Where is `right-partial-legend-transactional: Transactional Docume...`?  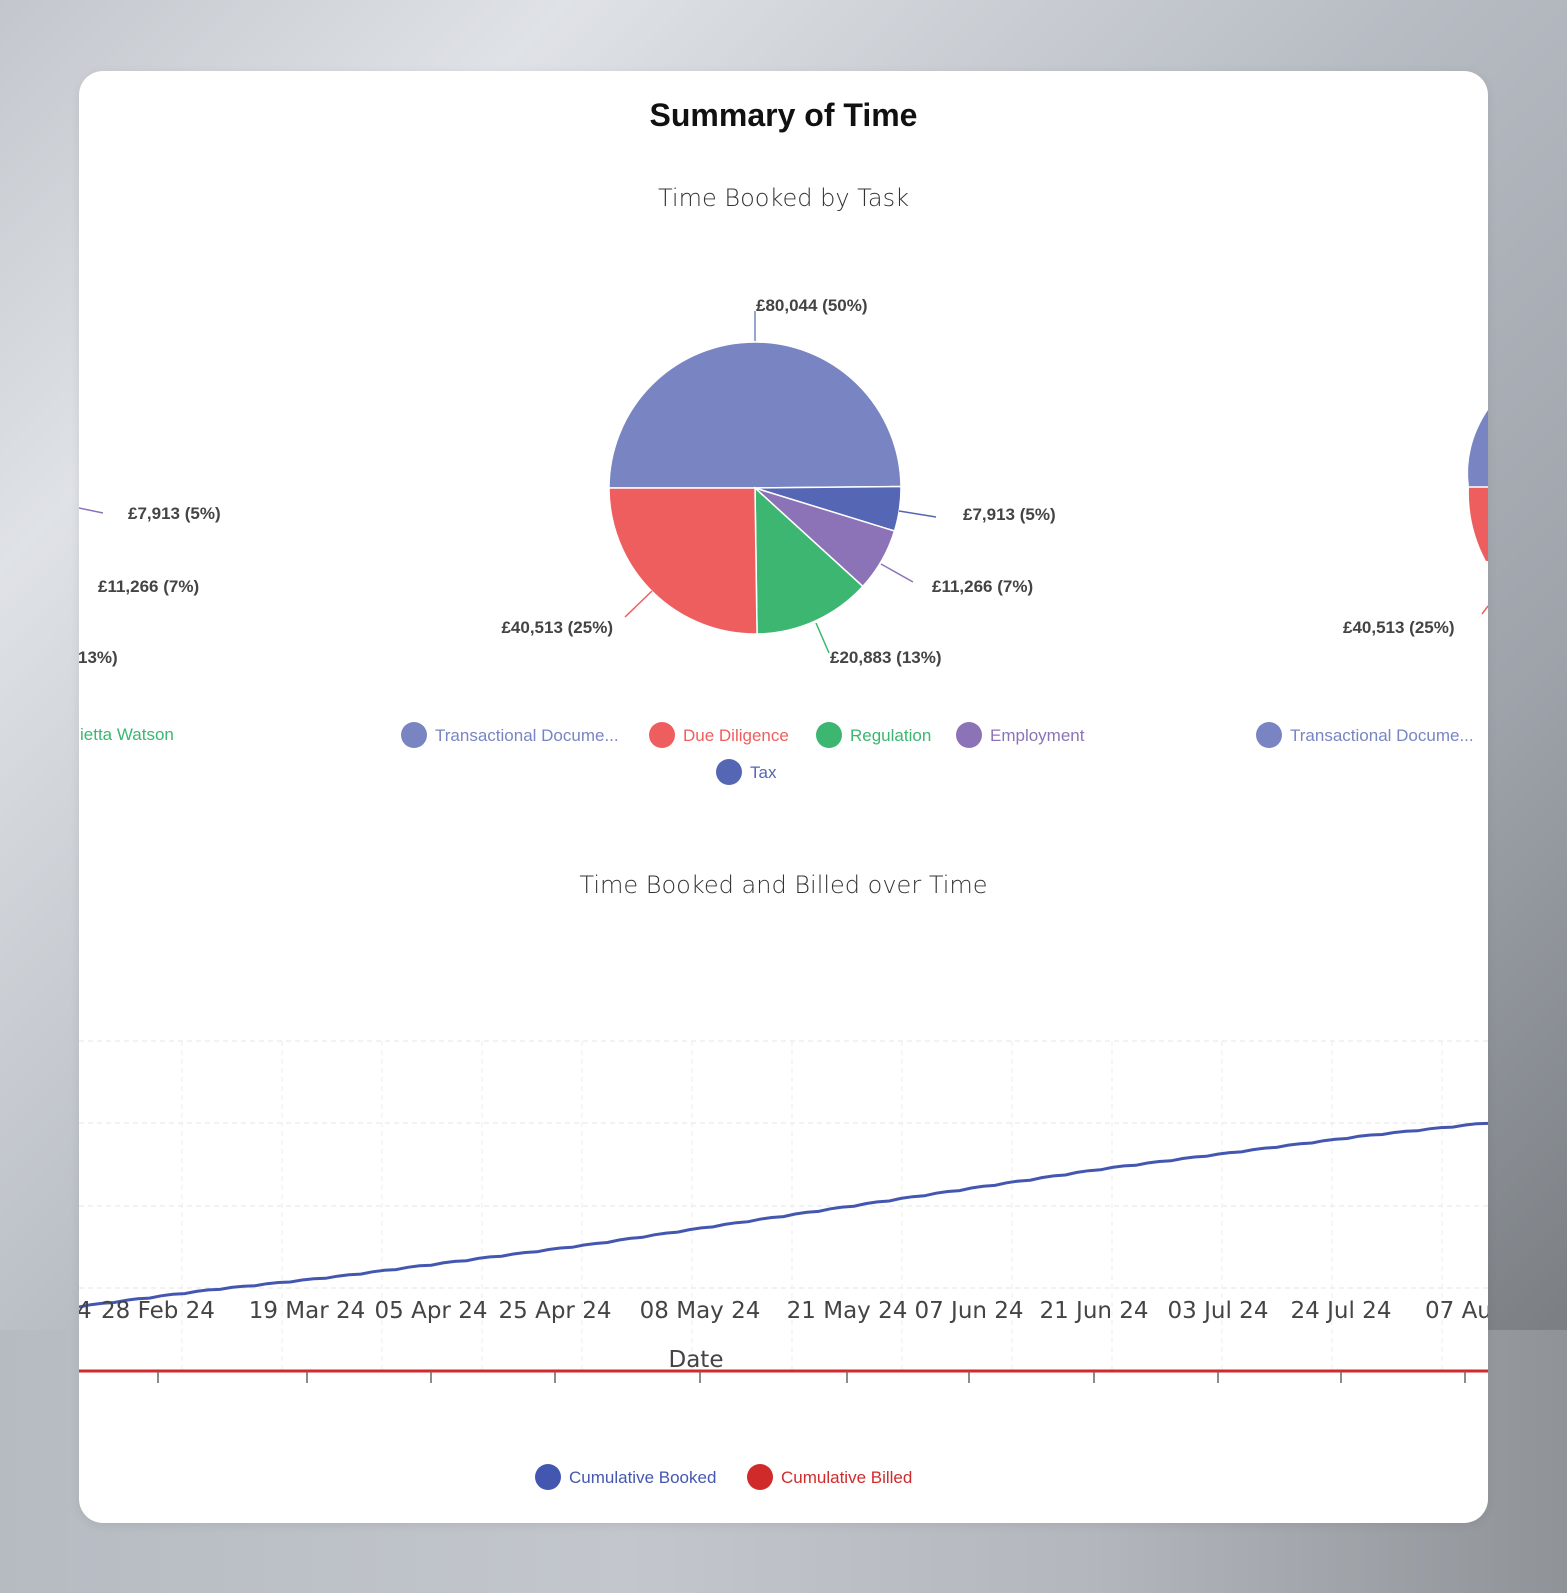
right-partial-legend-transactional: Transactional Docume... is located at coordinates (1382, 735).